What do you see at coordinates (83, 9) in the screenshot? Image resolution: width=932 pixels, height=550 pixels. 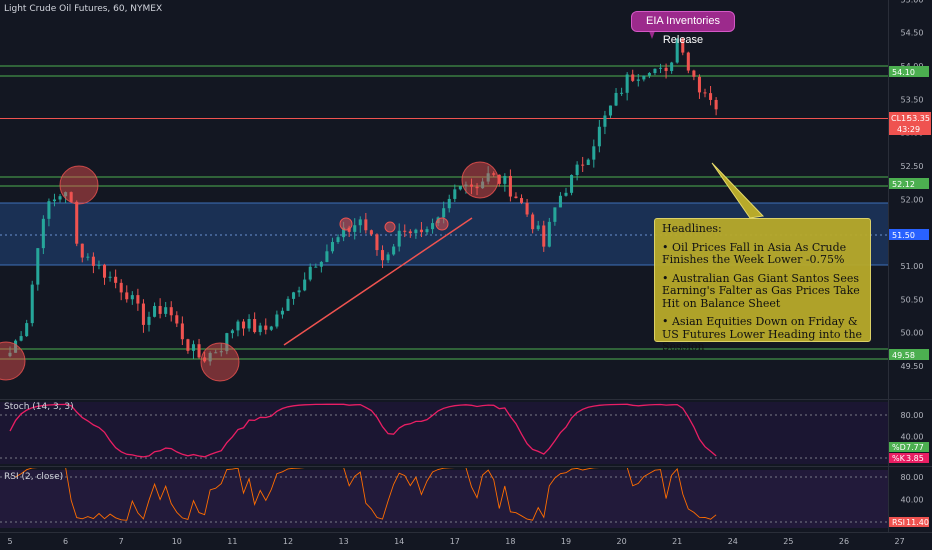 I see `symbol-title: Light Crude Oil Futures, 60, NYMEX` at bounding box center [83, 9].